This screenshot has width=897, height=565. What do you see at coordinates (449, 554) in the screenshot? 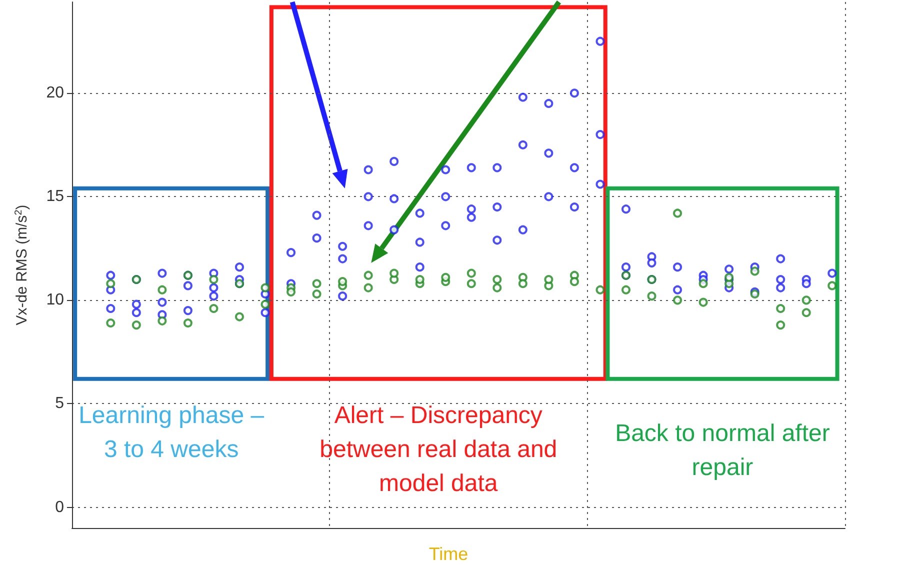
I see `x-axis-title: Time` at bounding box center [449, 554].